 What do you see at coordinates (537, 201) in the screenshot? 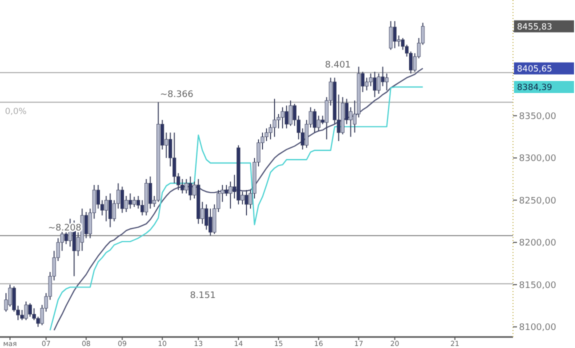
I see `y-tick-label: 8250,00` at bounding box center [537, 201].